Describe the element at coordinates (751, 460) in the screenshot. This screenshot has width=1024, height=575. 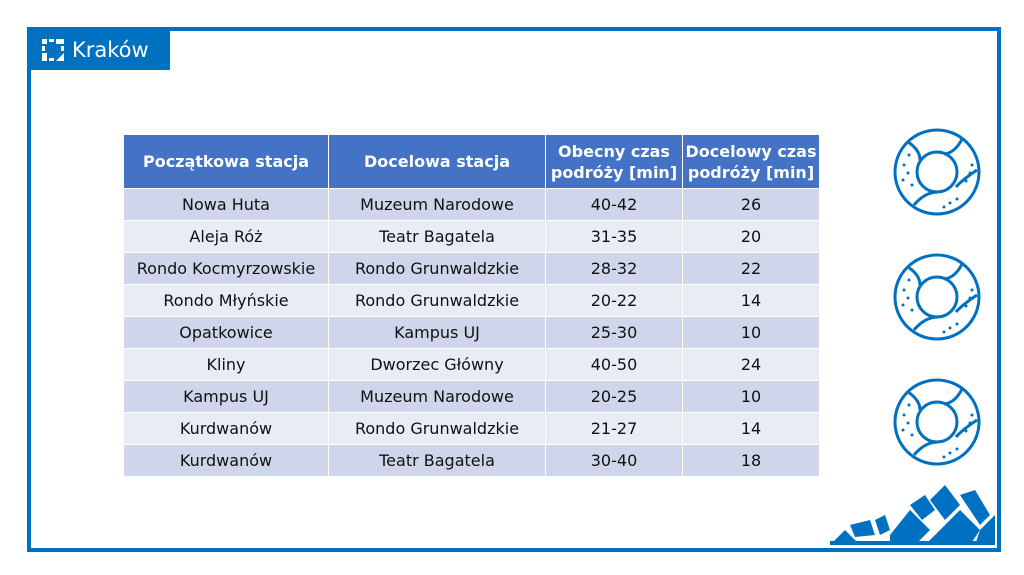
I see `cell-target-time: 18` at that location.